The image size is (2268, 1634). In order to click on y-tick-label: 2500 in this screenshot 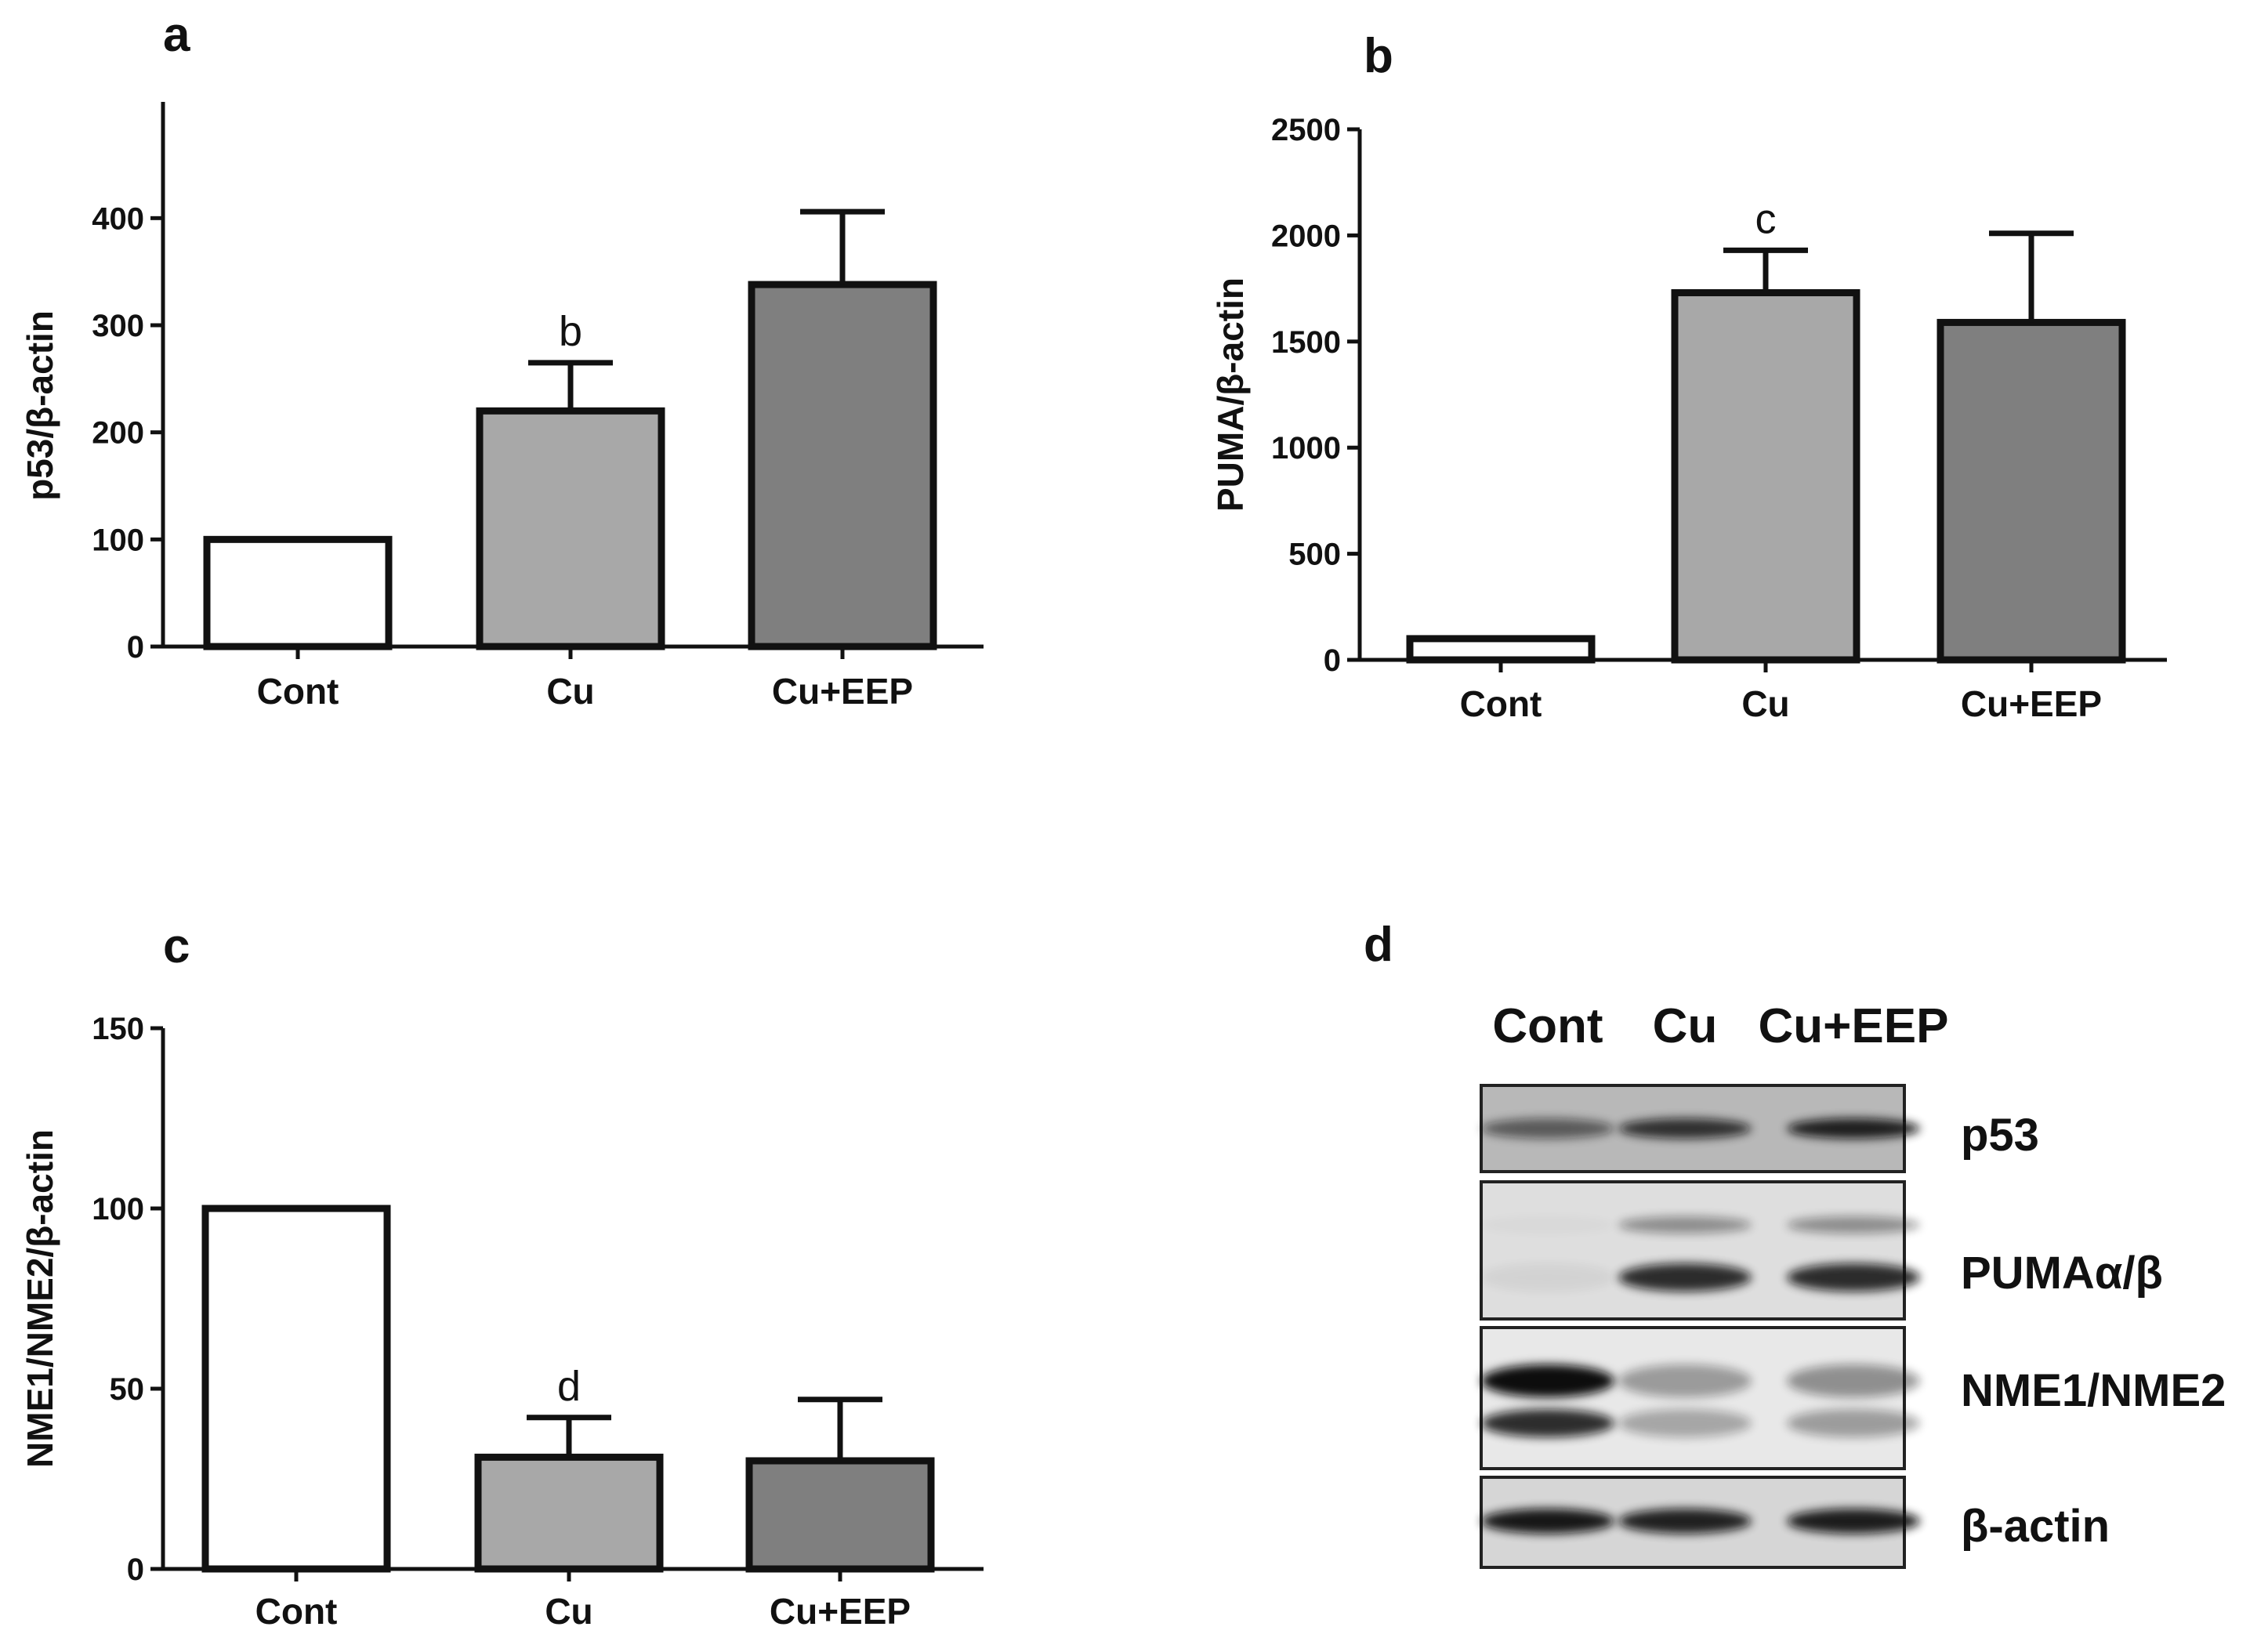, I will do `click(1306, 130)`.